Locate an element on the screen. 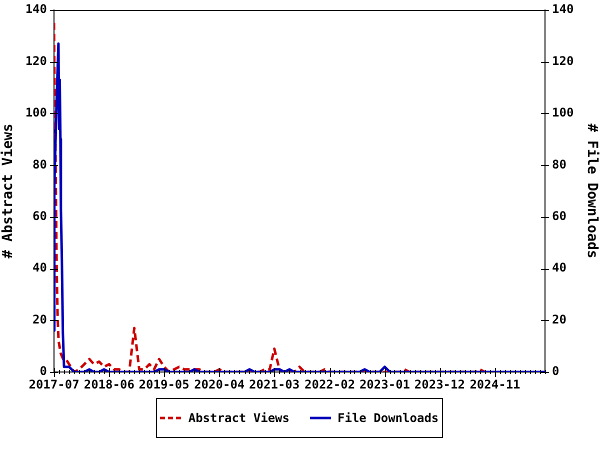 The image size is (600, 450). x-tick-label: 2024-11 is located at coordinates (495, 384).